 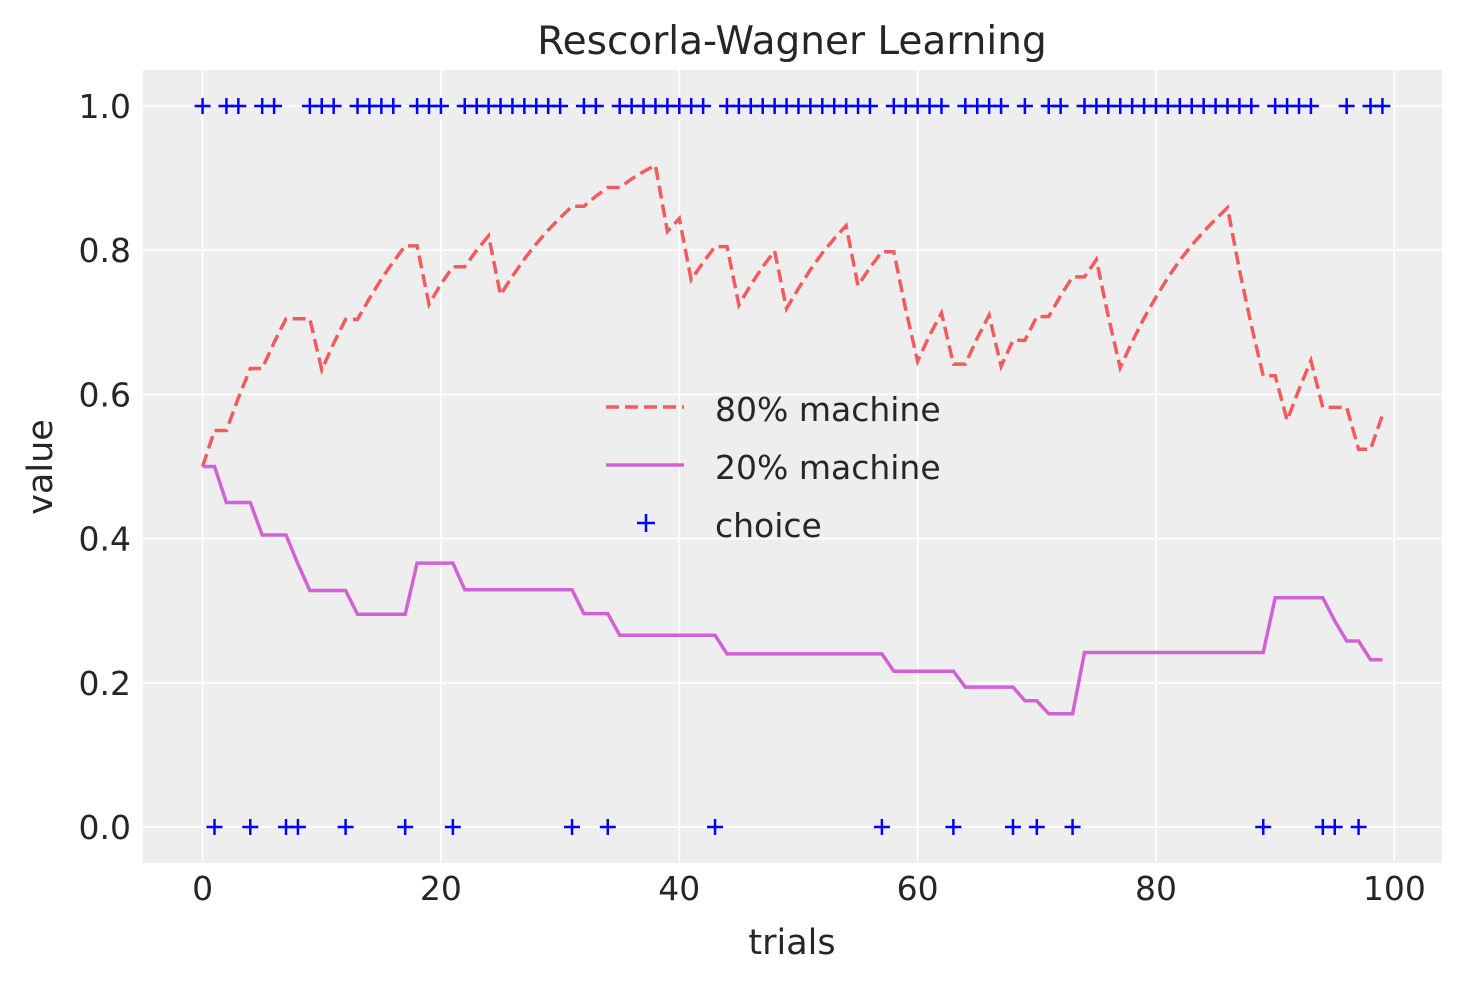 I want to click on x-tick-labels: 0 20 40 60 80 100, so click(x=809, y=888).